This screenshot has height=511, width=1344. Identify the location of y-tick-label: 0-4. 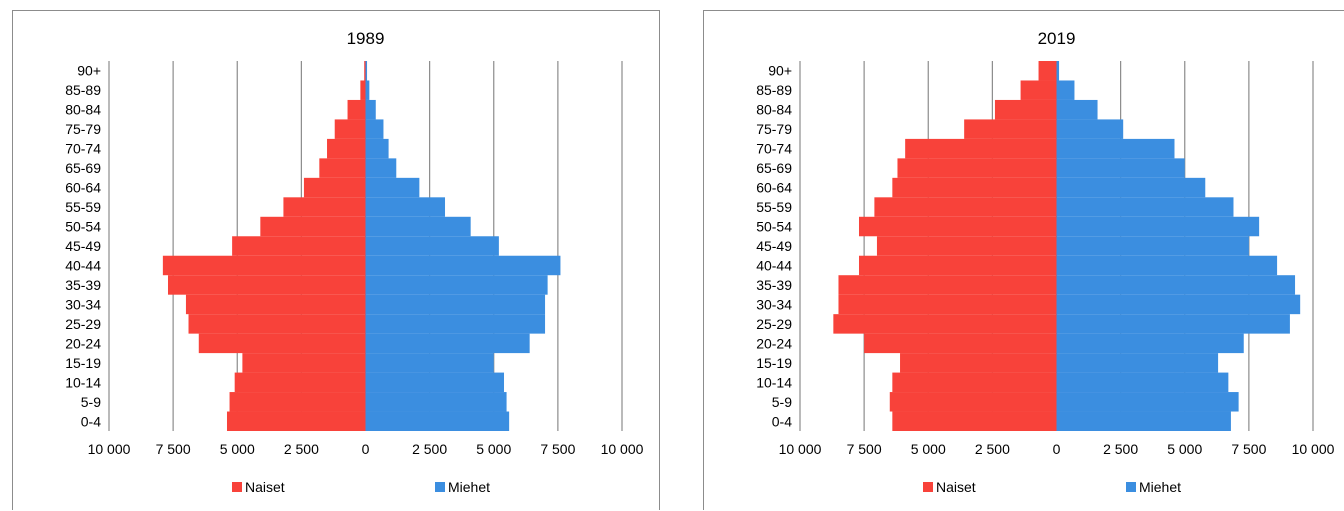
(782, 421).